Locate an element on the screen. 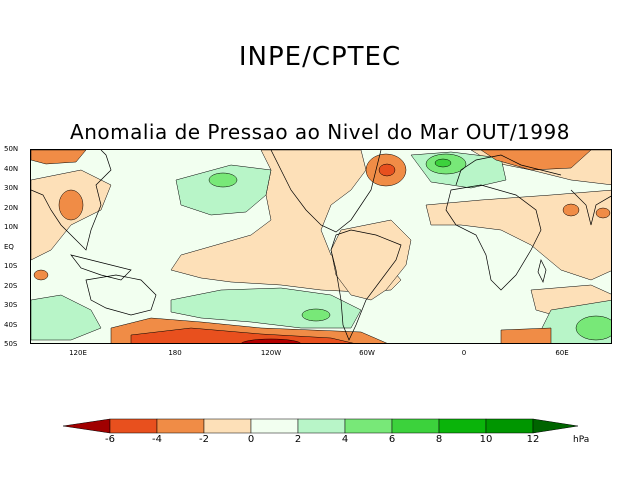  lat-label-10n: 10N is located at coordinates (11, 227).